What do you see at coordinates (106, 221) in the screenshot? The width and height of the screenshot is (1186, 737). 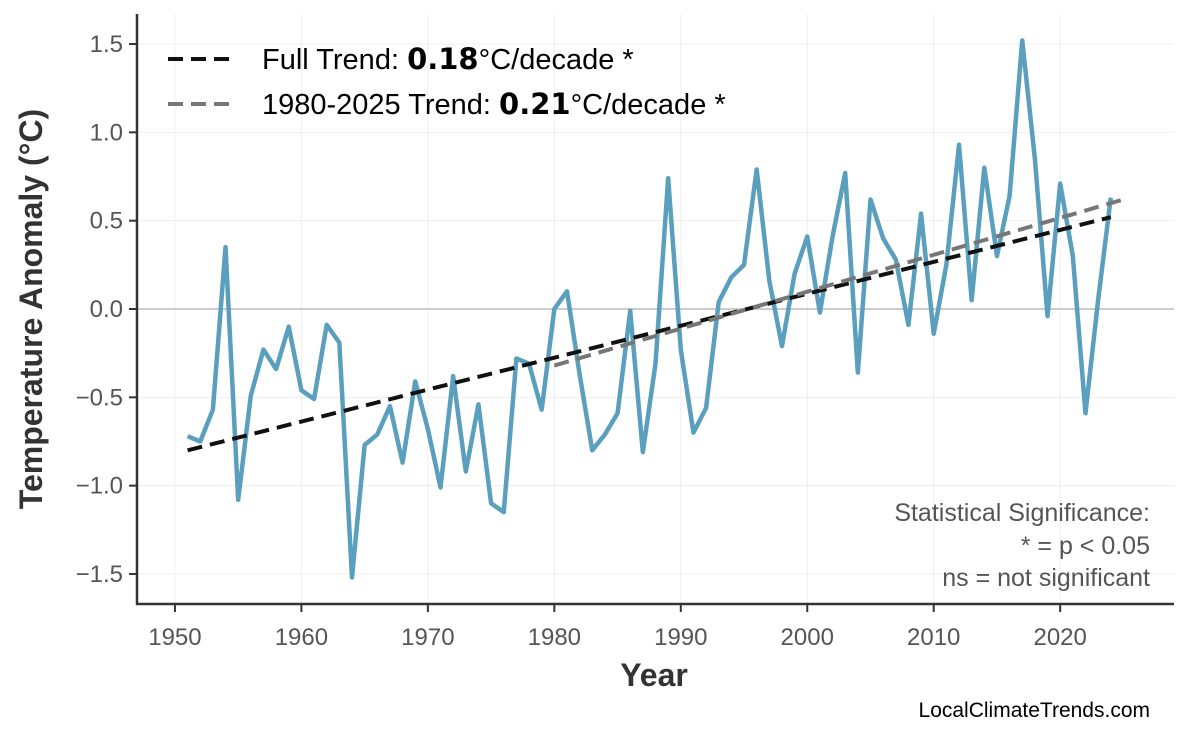 I see `y-tick-label: 0.5` at bounding box center [106, 221].